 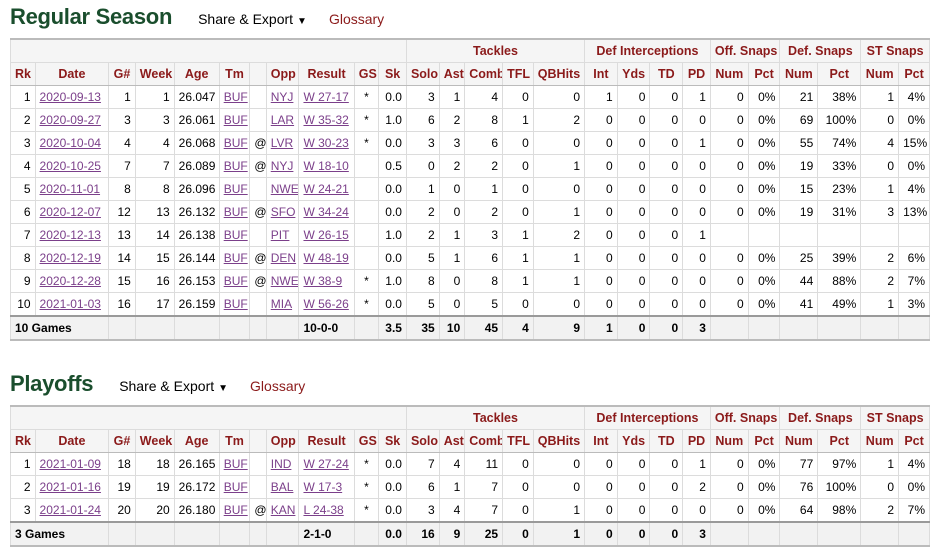 I want to click on result-link: W 17-3, so click(x=323, y=487).